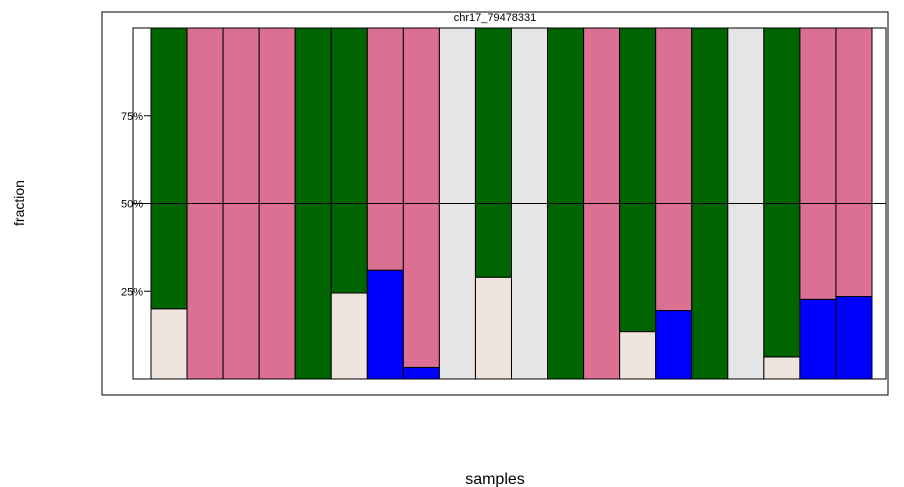  Describe the element at coordinates (495, 479) in the screenshot. I see `x-axis-label: samples` at that location.